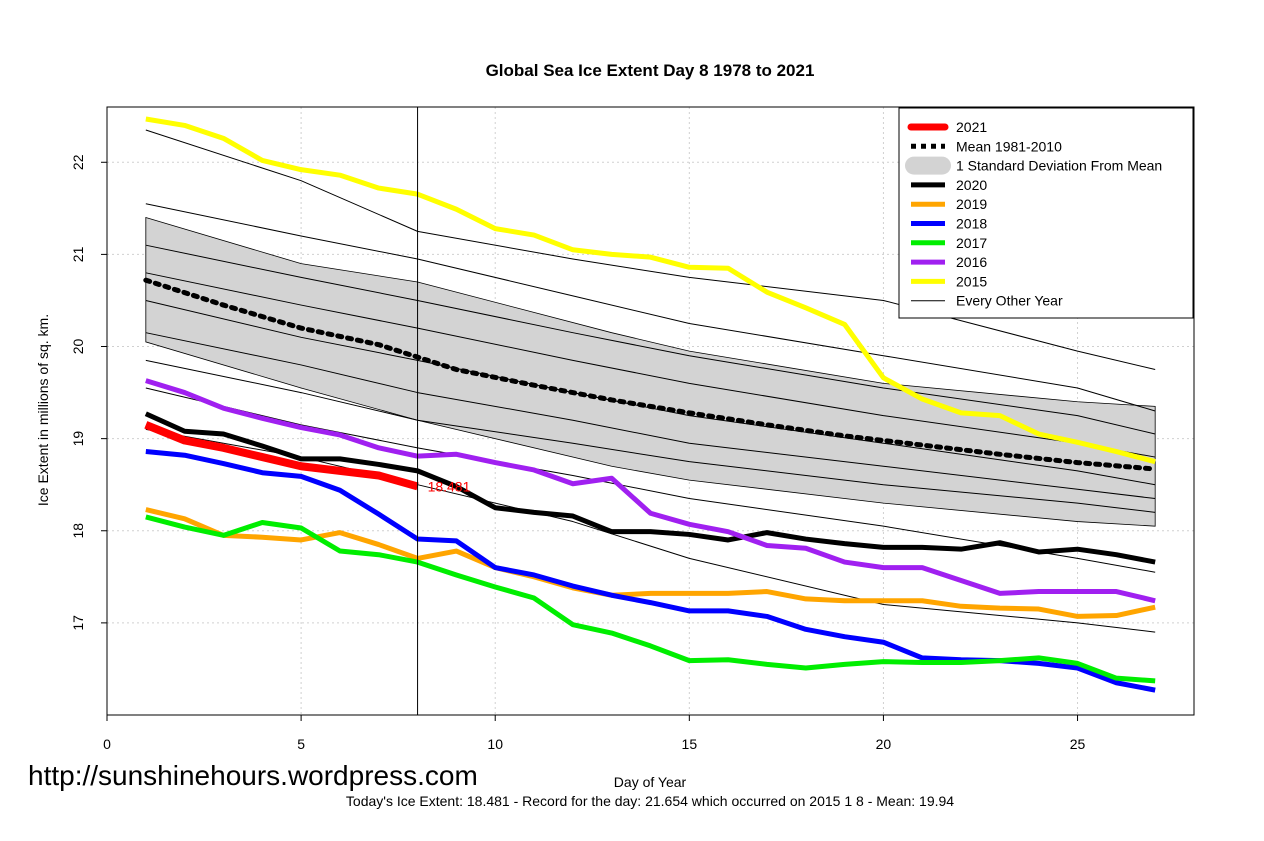  Describe the element at coordinates (78, 623) in the screenshot. I see `y-tick-label: 17` at that location.